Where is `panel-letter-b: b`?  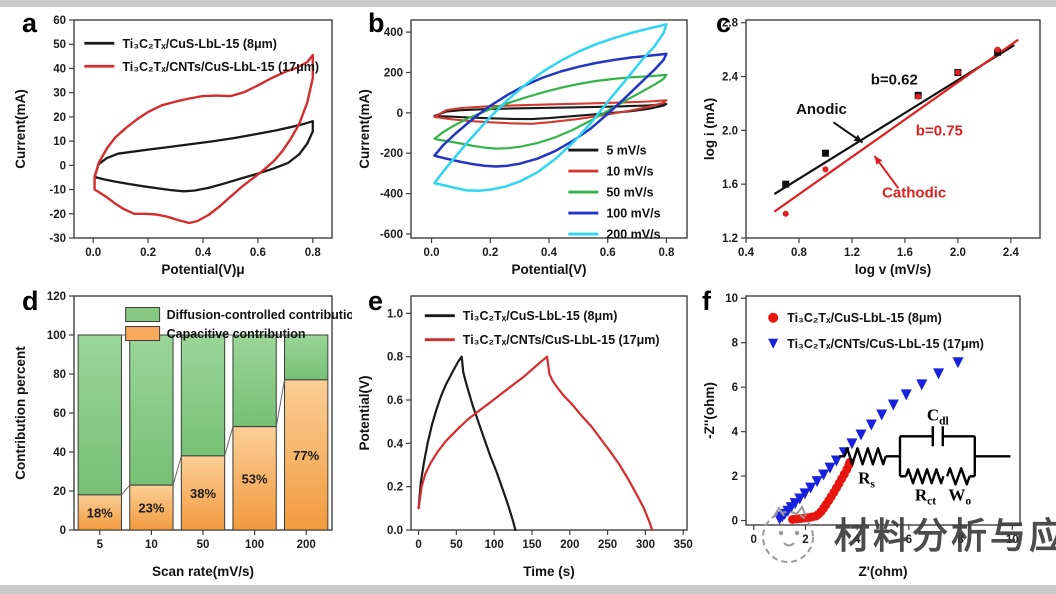
panel-letter-b: b is located at coordinates (376, 23).